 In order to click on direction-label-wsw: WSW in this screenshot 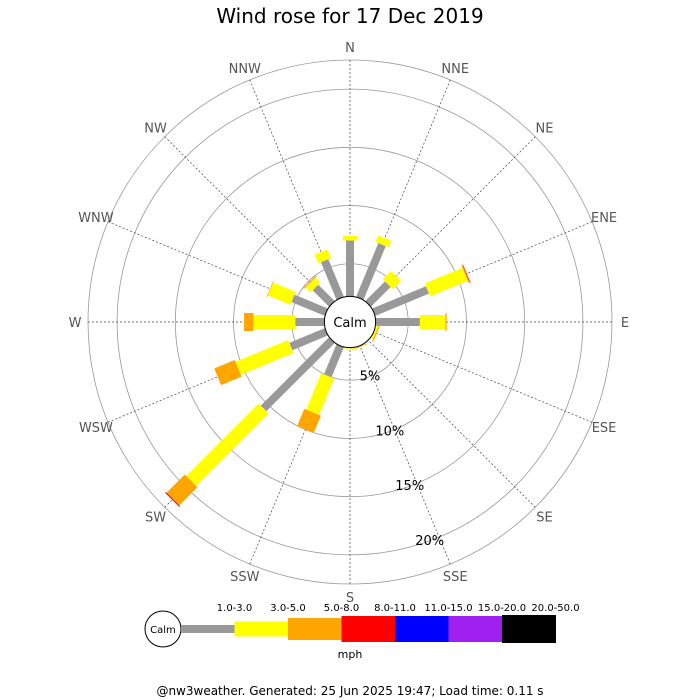, I will do `click(96, 428)`.